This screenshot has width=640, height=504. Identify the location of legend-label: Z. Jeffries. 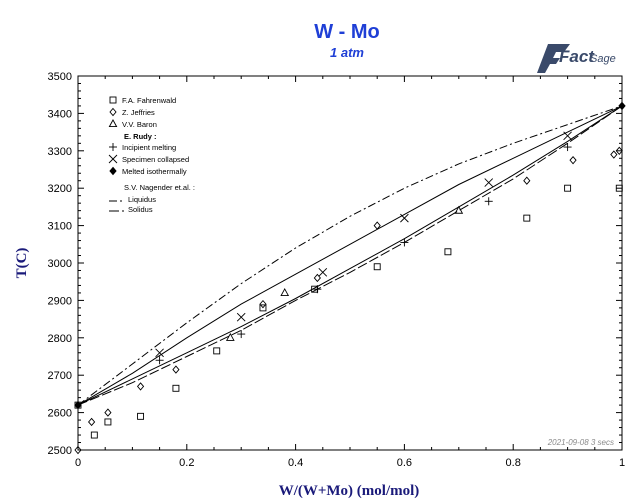
(138, 112).